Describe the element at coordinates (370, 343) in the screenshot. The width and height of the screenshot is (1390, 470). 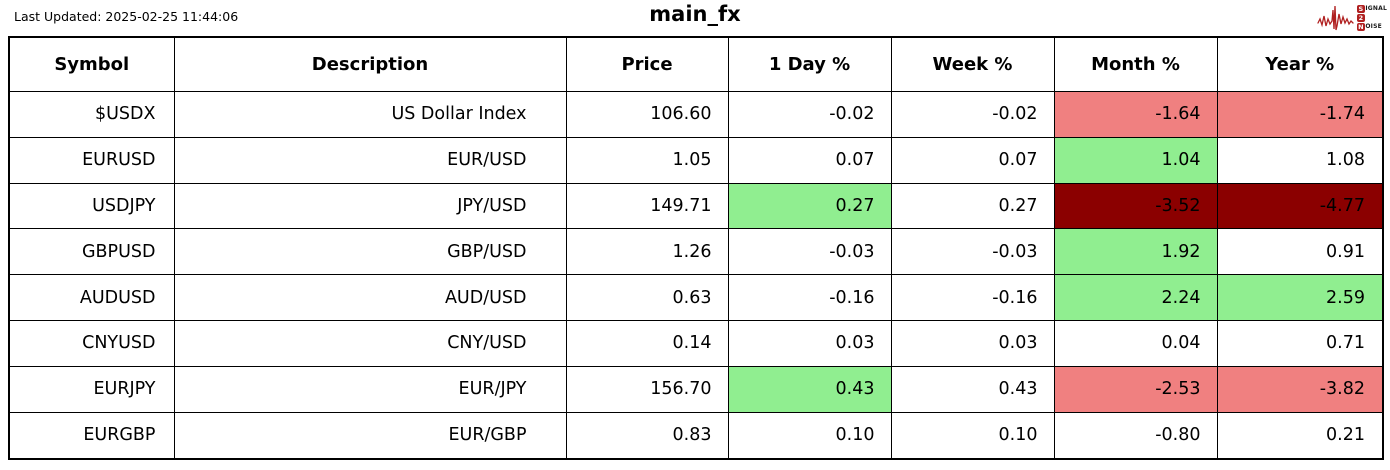
I see `cell-description: CNY/USD` at that location.